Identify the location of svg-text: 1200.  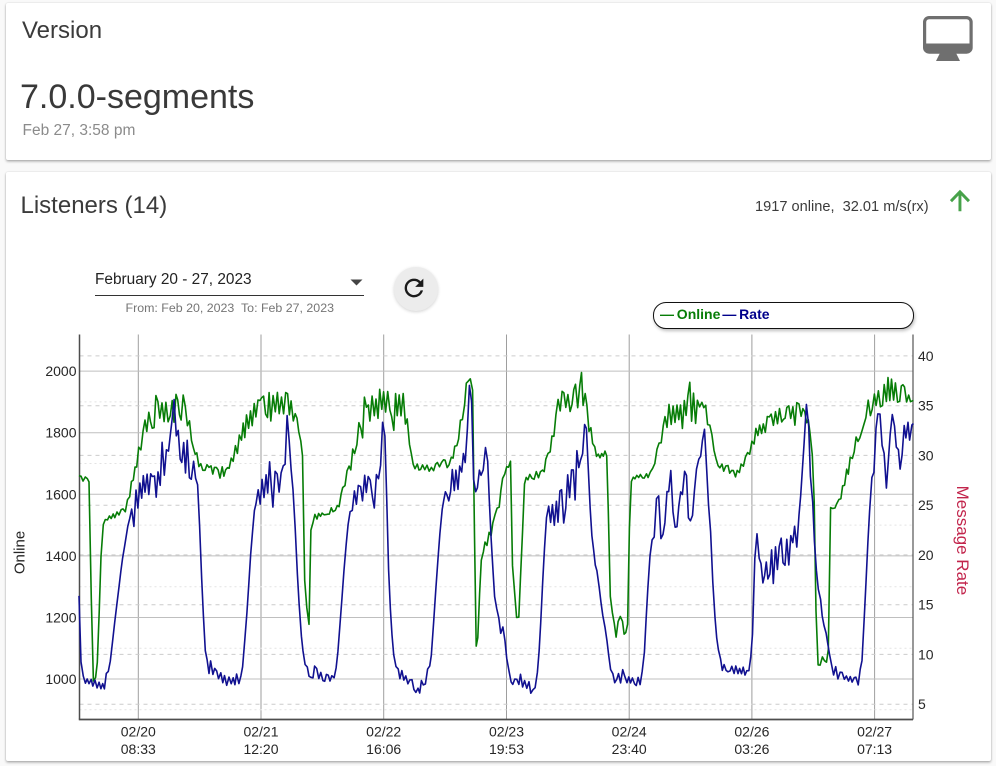
(60, 618).